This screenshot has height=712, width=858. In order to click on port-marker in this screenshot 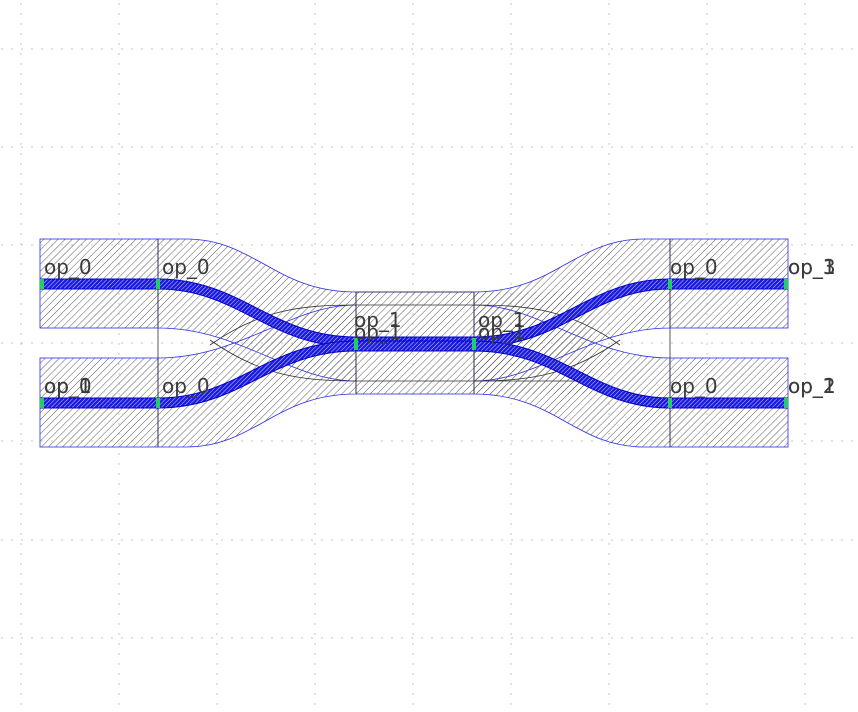, I will do `click(786, 403)`.